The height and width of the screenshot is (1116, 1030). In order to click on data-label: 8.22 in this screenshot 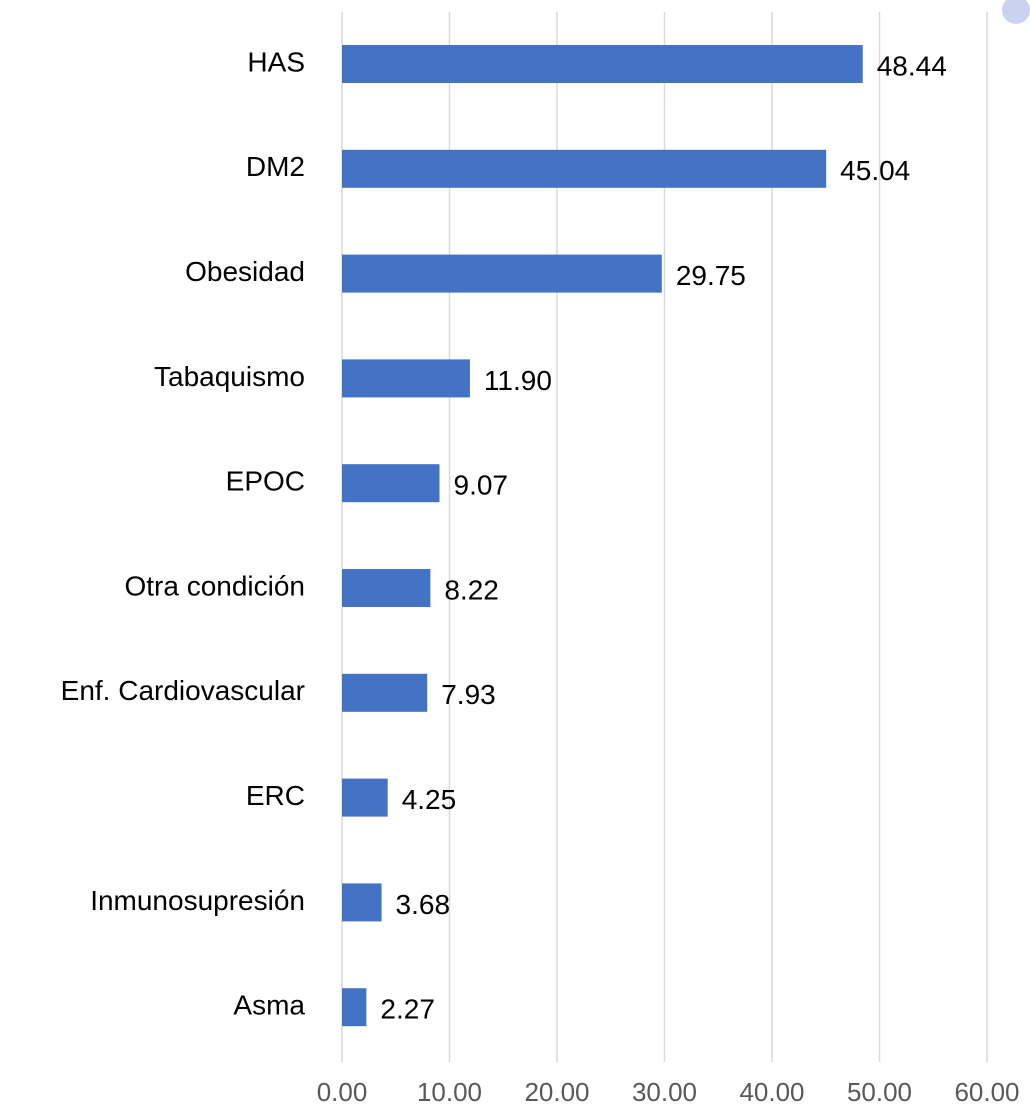, I will do `click(471, 589)`.